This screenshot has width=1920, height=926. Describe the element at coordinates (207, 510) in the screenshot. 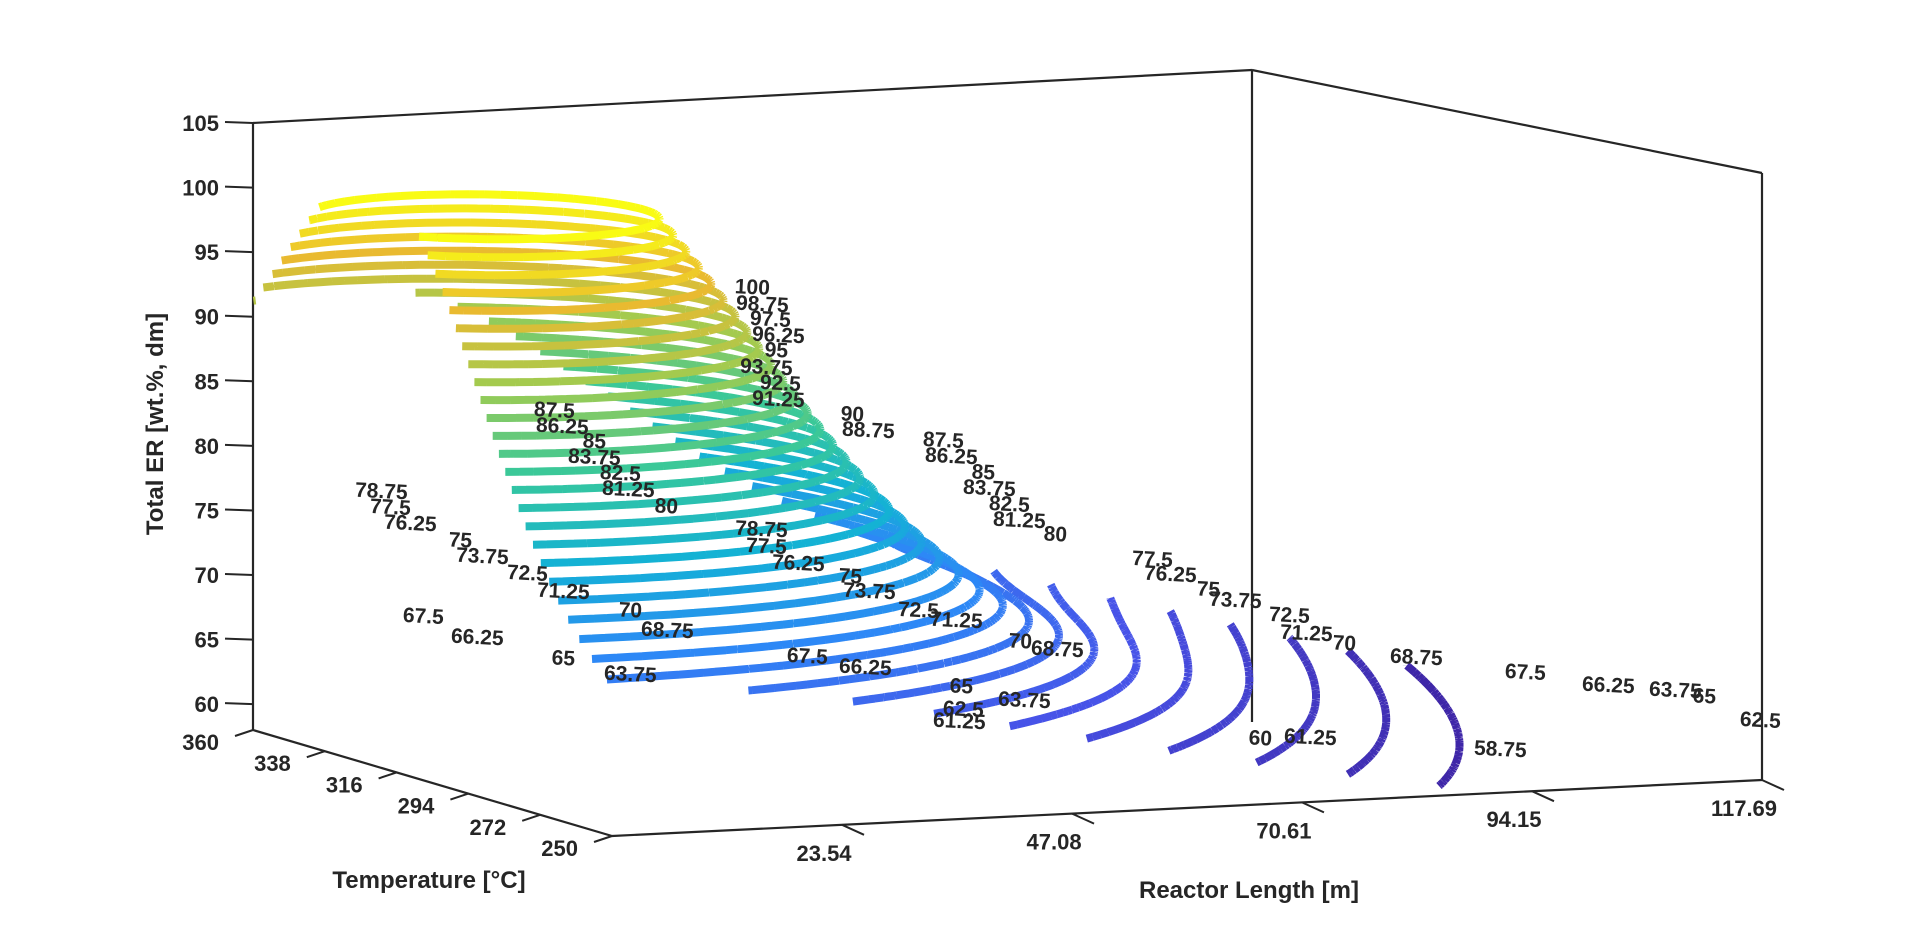

I see `z-tick-label: 75` at that location.